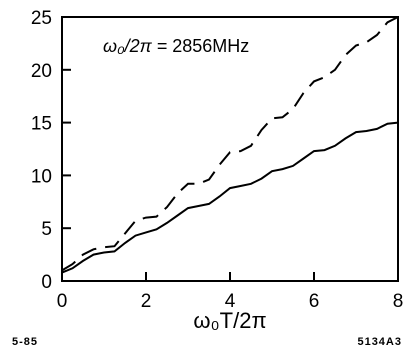  Describe the element at coordinates (210, 46) in the screenshot. I see `annotation-value: 2856MHz` at that location.